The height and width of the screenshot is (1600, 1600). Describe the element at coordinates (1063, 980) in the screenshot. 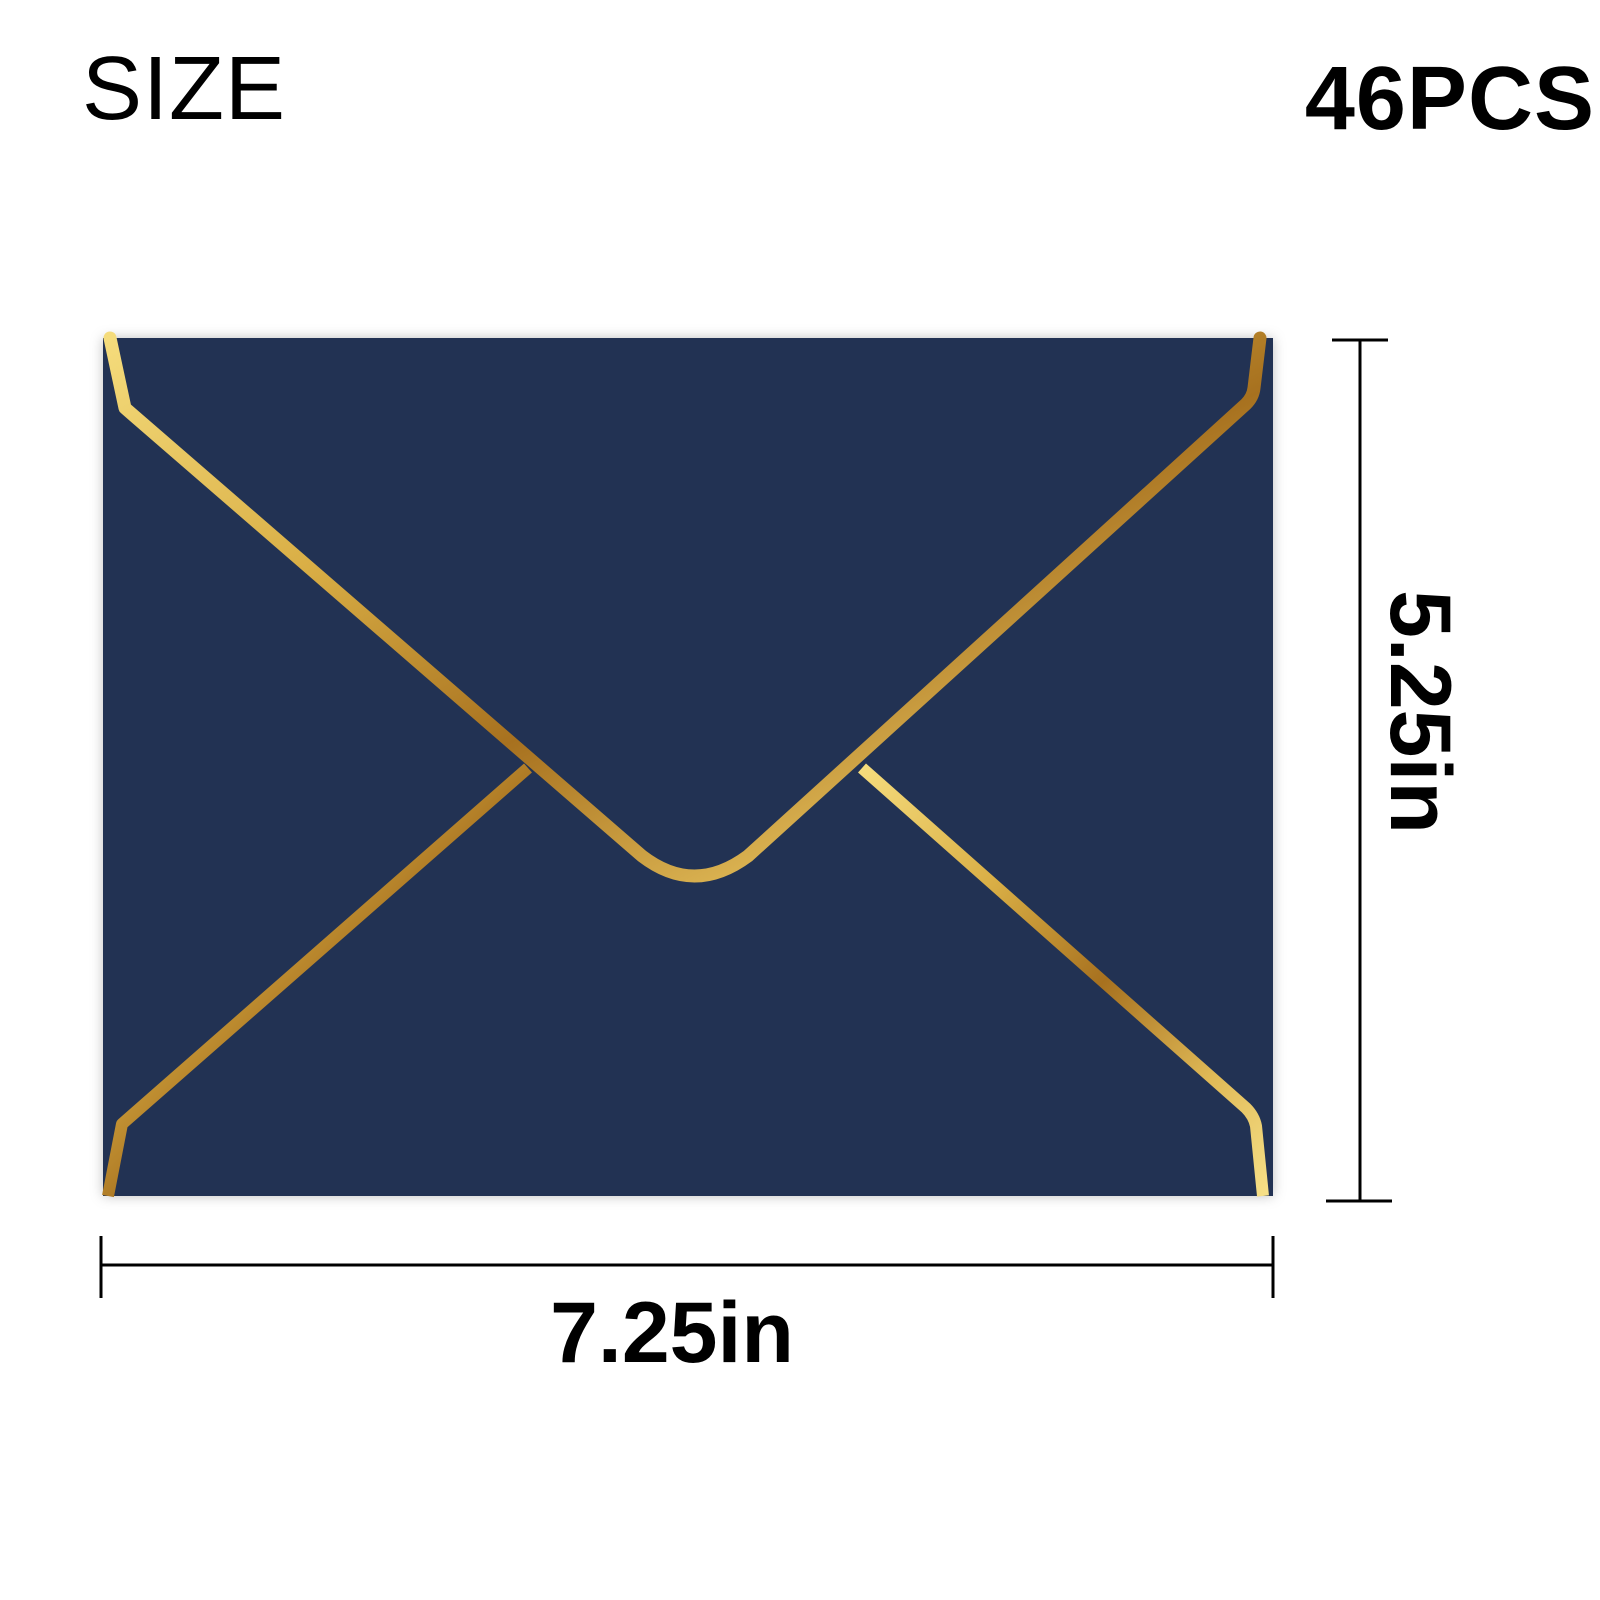

I see `envelope-right-bottom-trim` at that location.